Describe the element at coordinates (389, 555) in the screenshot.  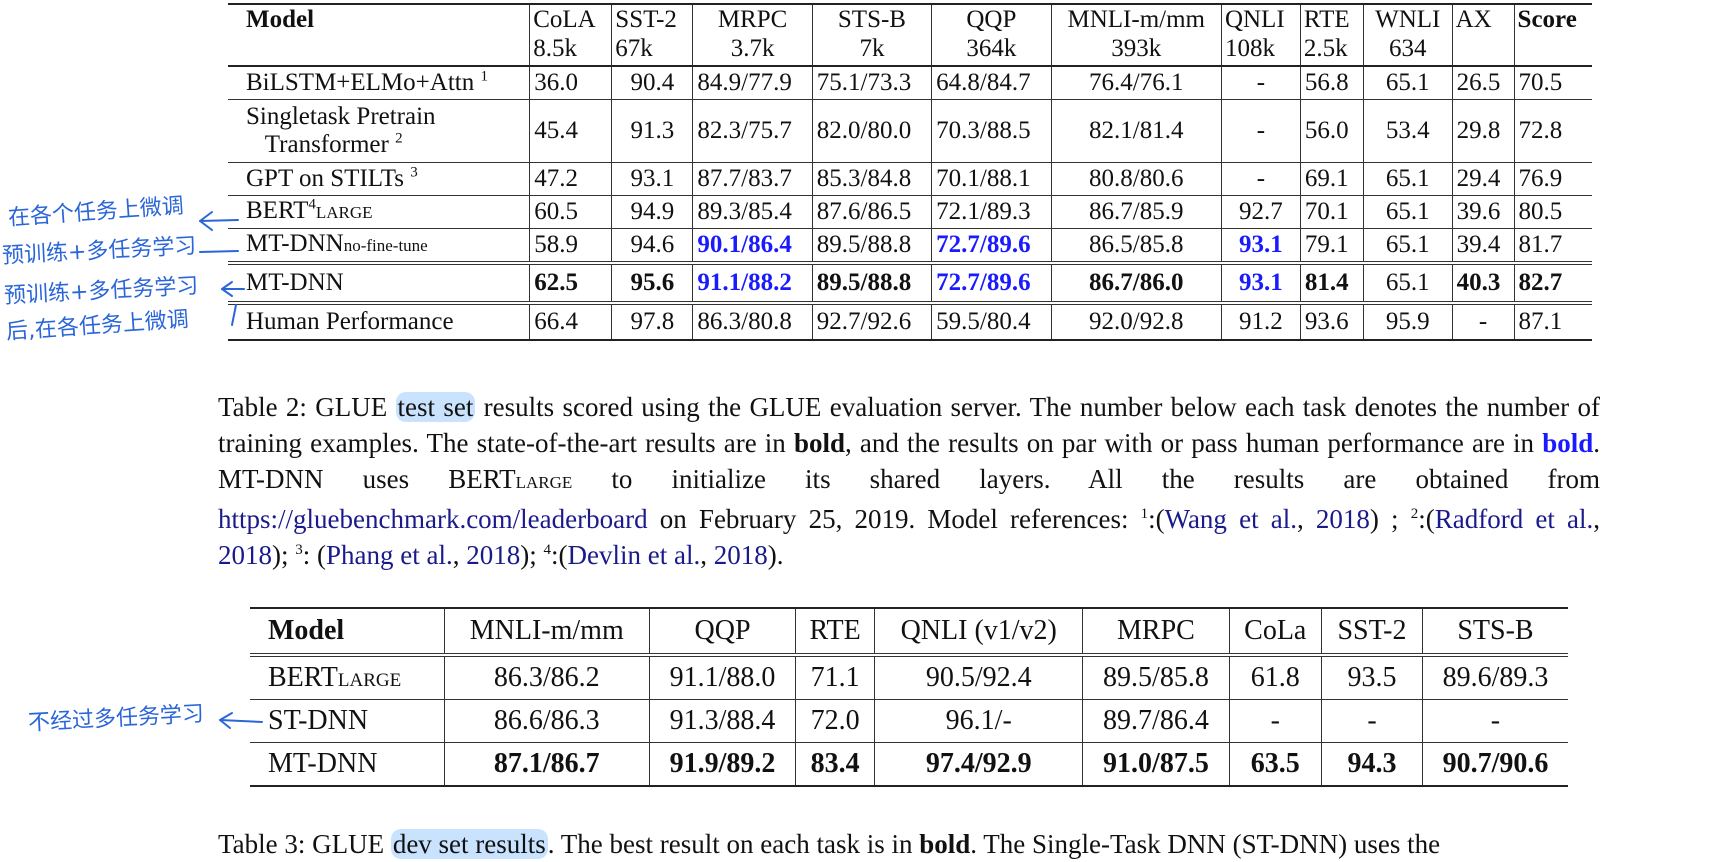
I see `ref-link: Phang et al.` at that location.